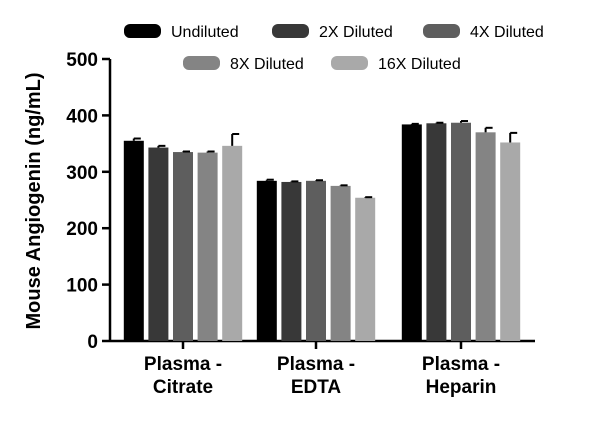 This screenshot has width=600, height=431. What do you see at coordinates (316, 387) in the screenshot?
I see `x-tick-label: EDTA` at bounding box center [316, 387].